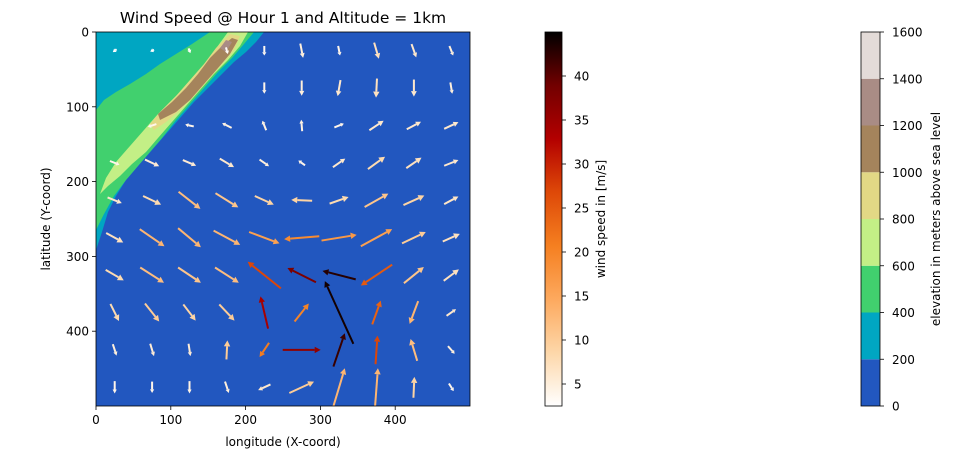  I want to click on x-axis-ticks: 0 100 200 300 400, so click(249, 416).